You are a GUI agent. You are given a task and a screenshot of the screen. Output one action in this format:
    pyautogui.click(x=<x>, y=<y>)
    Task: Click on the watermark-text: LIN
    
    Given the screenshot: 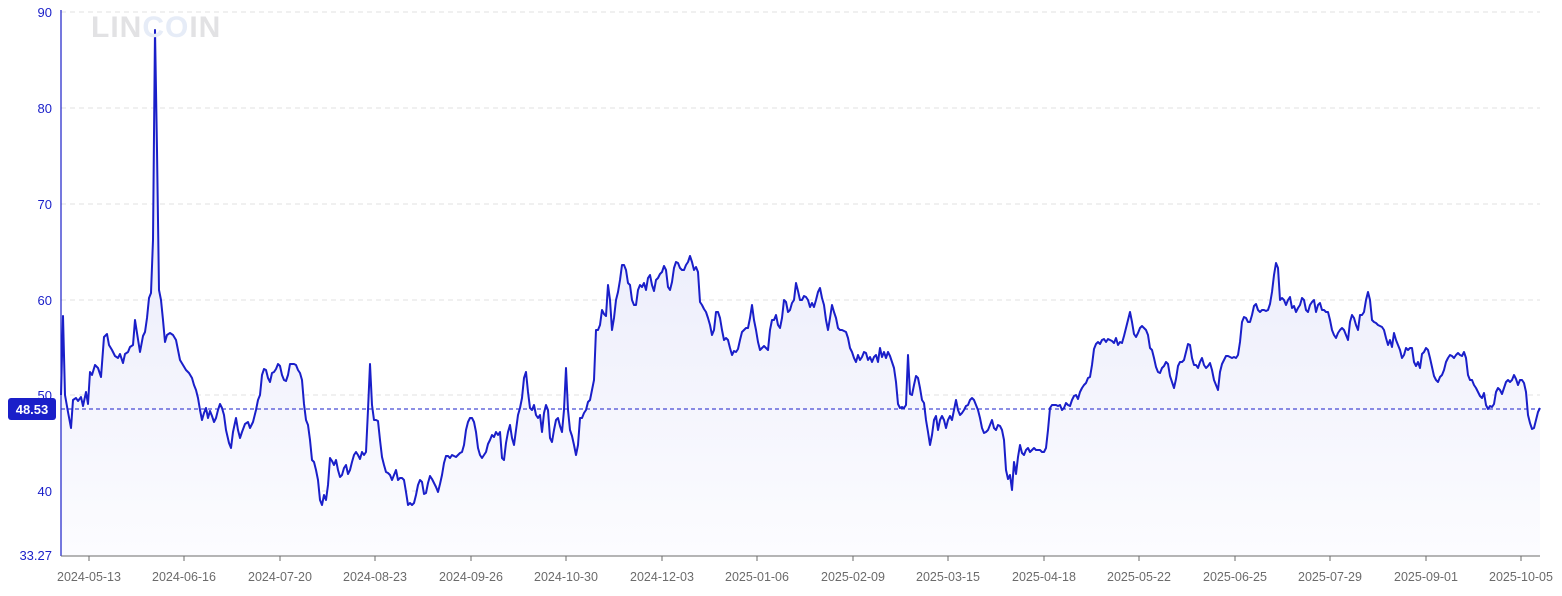 What is the action you would take?
    pyautogui.click(x=117, y=27)
    